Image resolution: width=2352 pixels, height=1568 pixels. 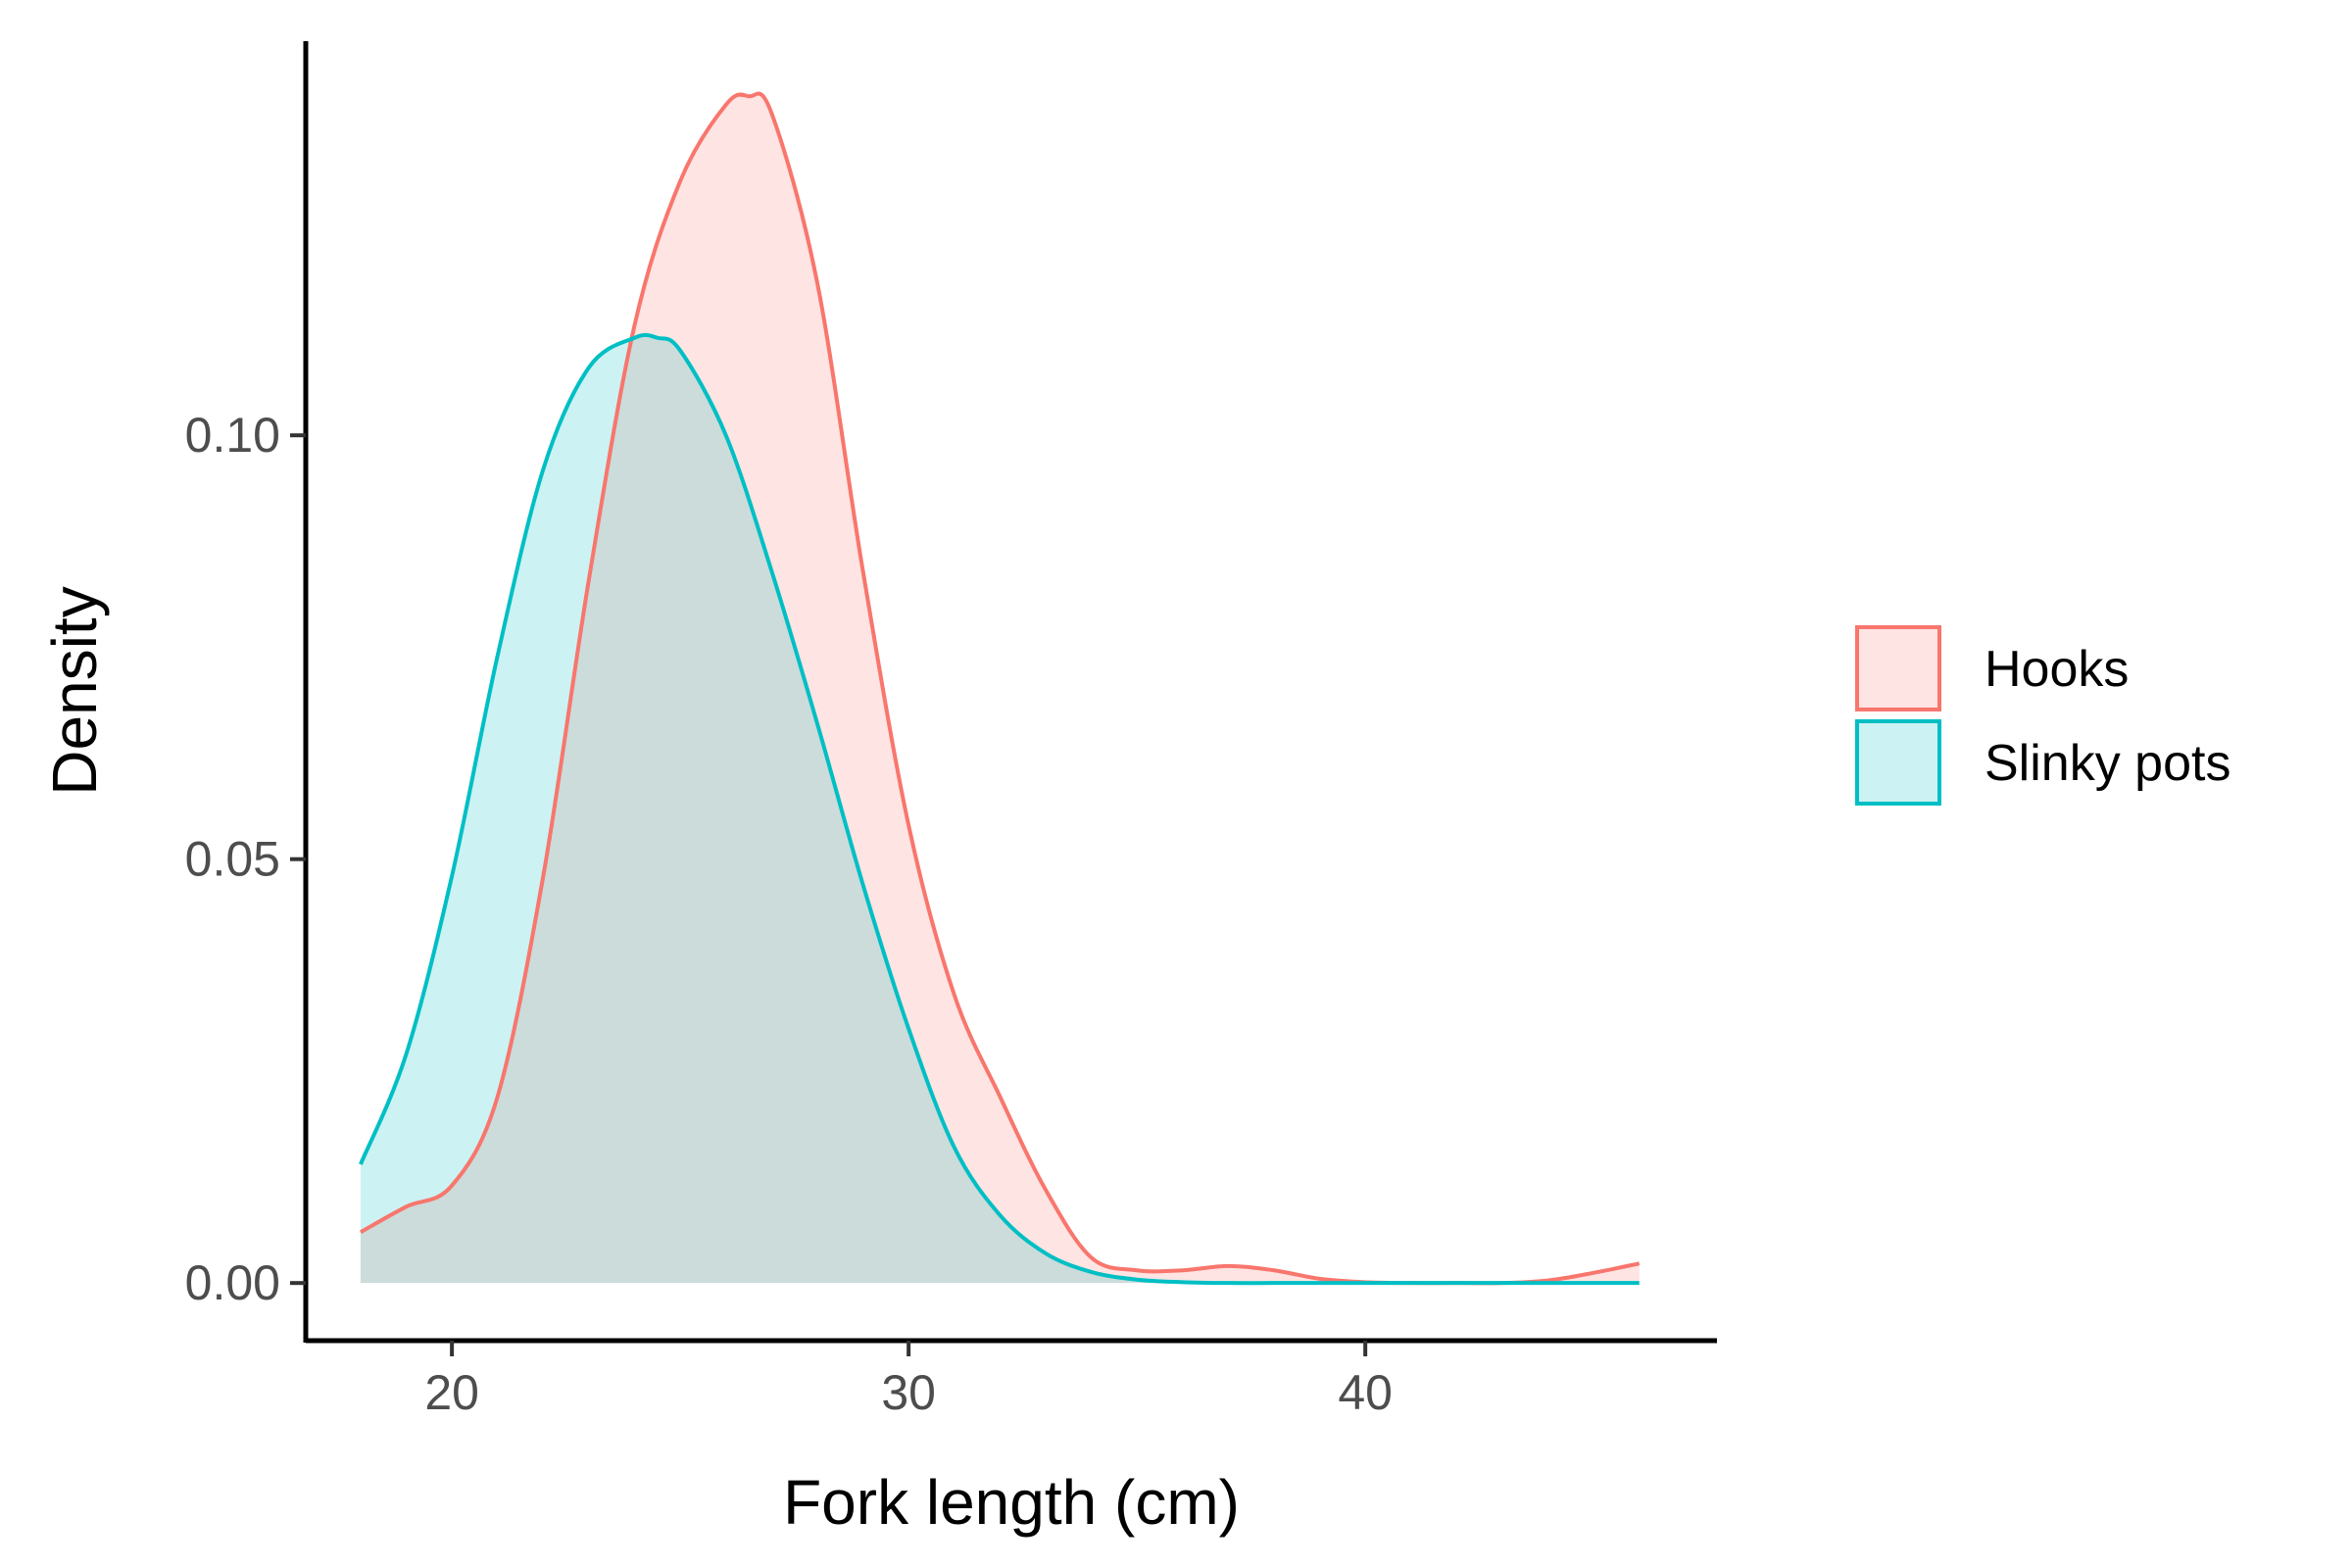 I want to click on x-ticks: 20 30 40, so click(x=908, y=1380).